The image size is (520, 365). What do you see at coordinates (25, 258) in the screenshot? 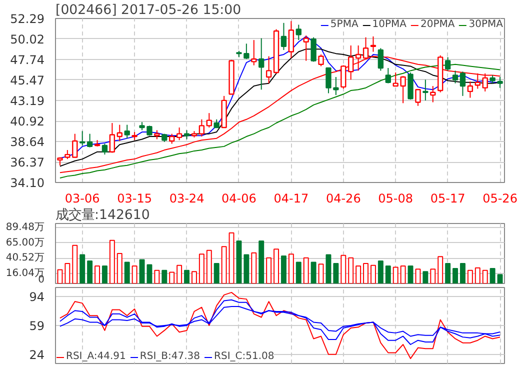
I see `y-tick-label: 40.52万` at bounding box center [25, 258].